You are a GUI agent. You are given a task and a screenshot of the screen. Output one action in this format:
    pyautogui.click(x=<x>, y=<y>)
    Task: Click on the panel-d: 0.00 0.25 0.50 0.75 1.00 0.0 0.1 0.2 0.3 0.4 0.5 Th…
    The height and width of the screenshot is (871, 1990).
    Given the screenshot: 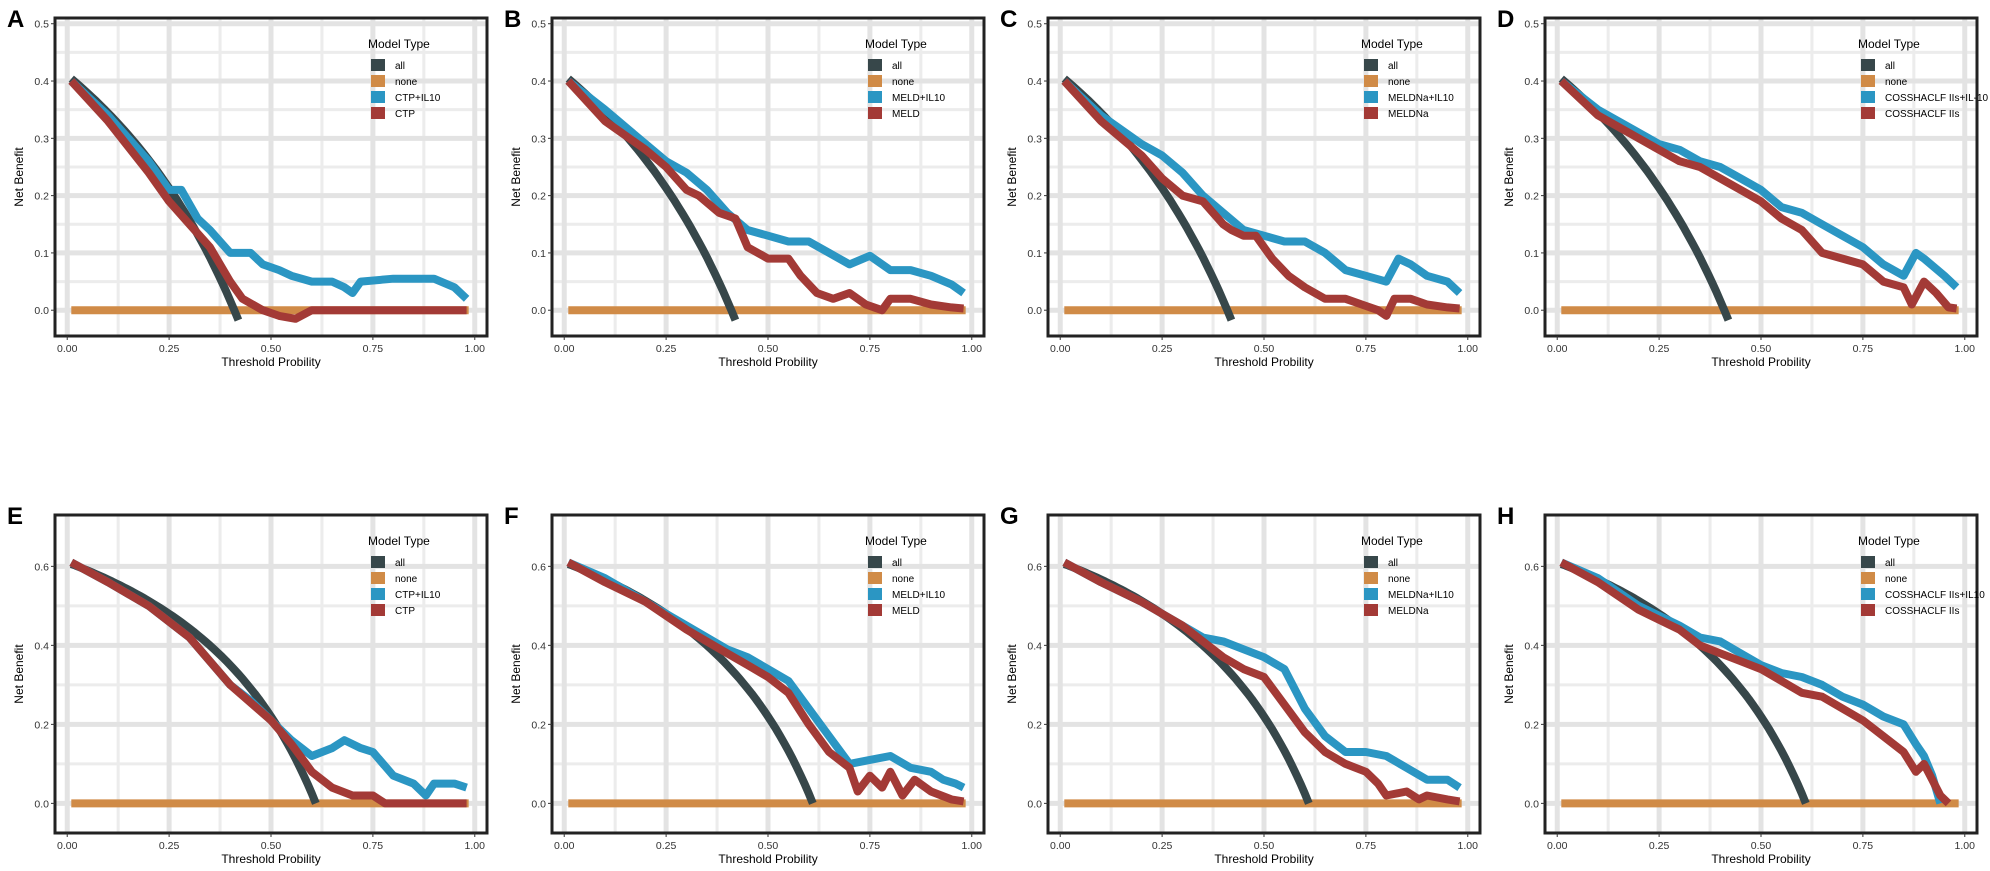 What is the action you would take?
    pyautogui.click(x=1743, y=187)
    